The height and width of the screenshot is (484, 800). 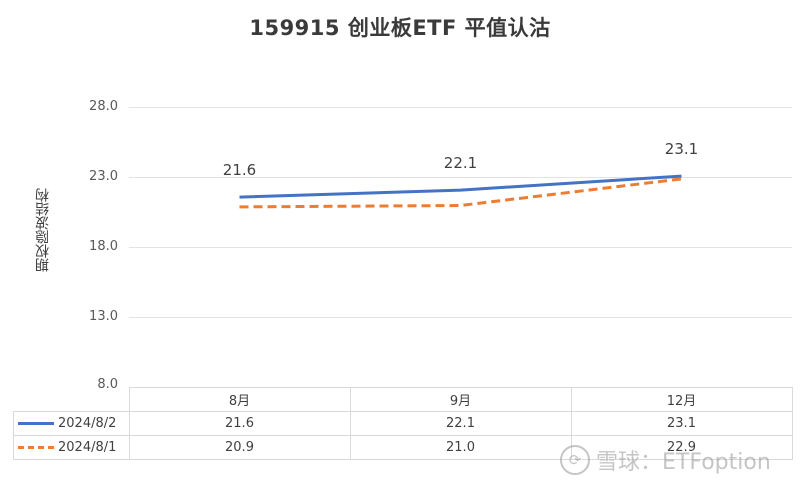 What do you see at coordinates (71, 423) in the screenshot?
I see `legend-item-2024-8-2: 2024/8/2` at bounding box center [71, 423].